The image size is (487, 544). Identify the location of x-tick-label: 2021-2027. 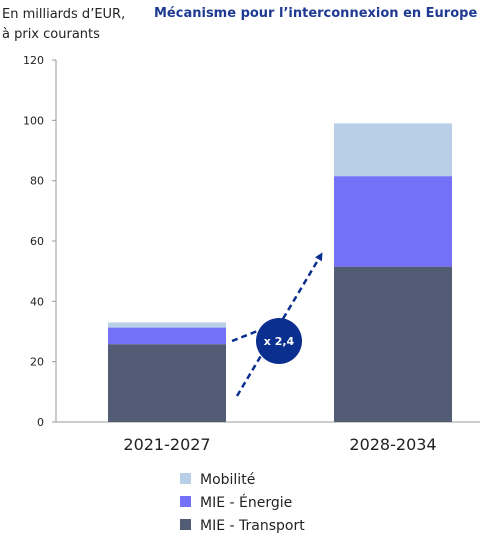
(166, 444).